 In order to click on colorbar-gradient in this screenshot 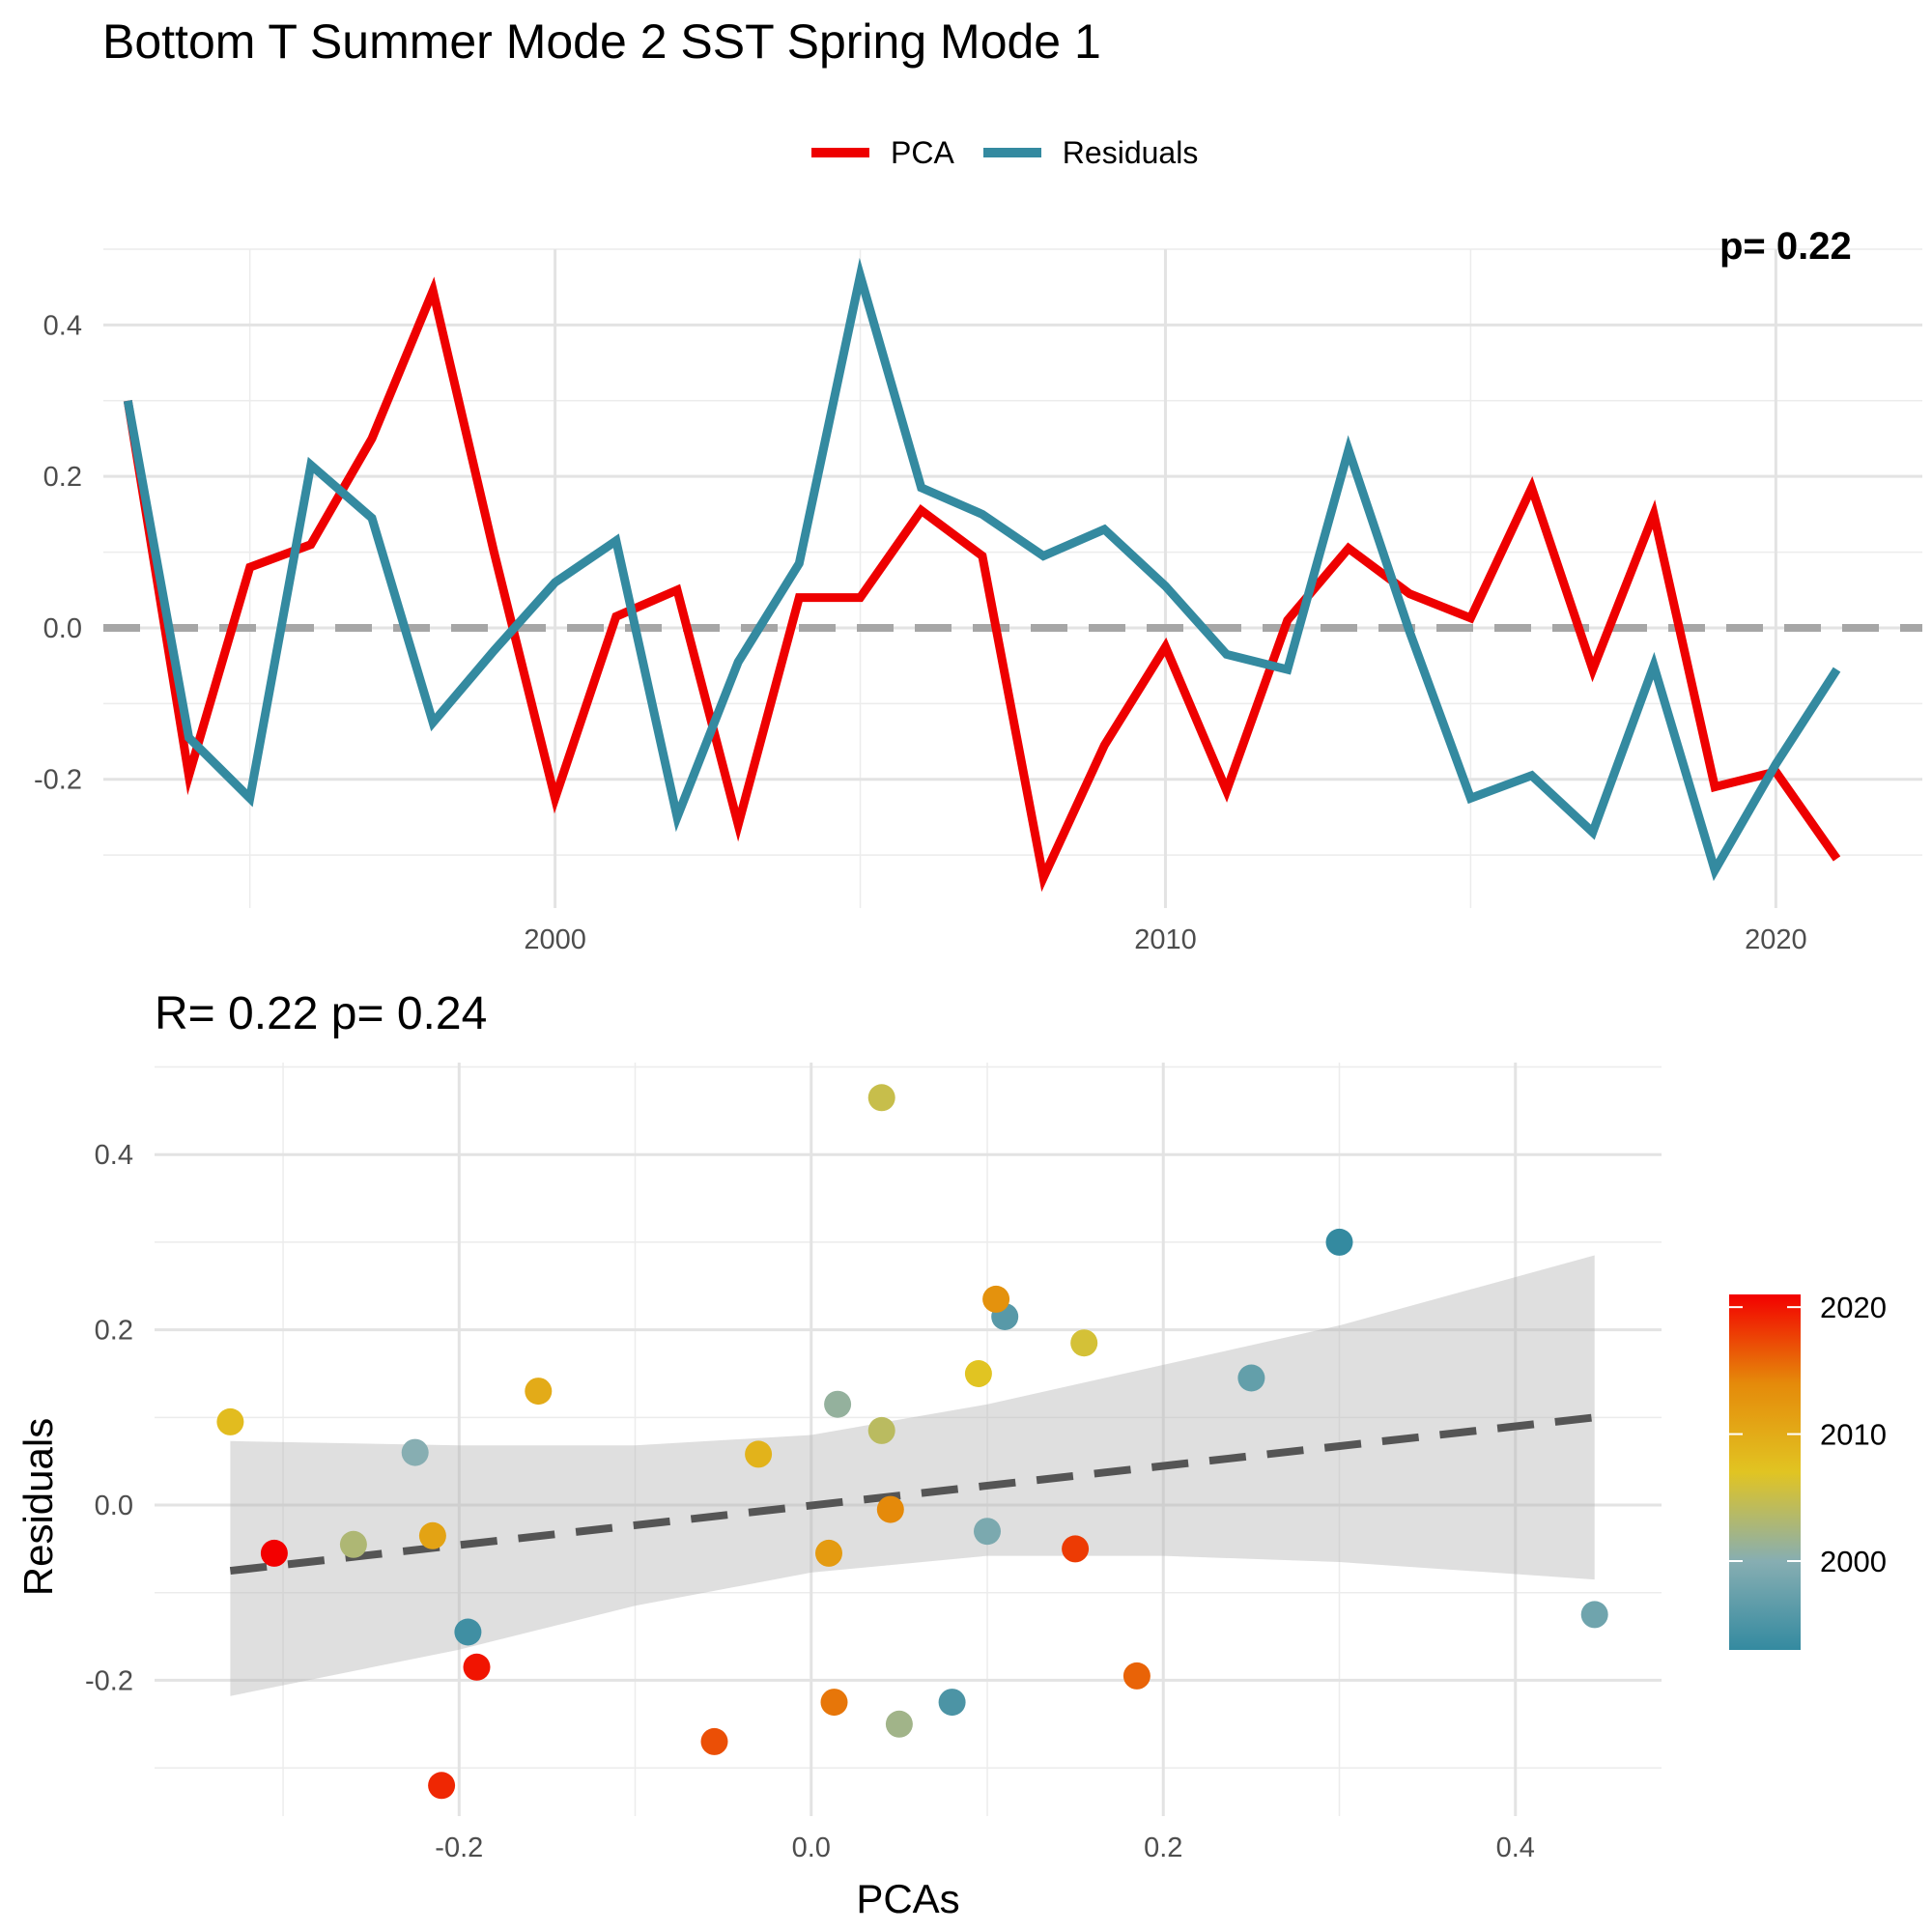, I will do `click(1765, 1472)`.